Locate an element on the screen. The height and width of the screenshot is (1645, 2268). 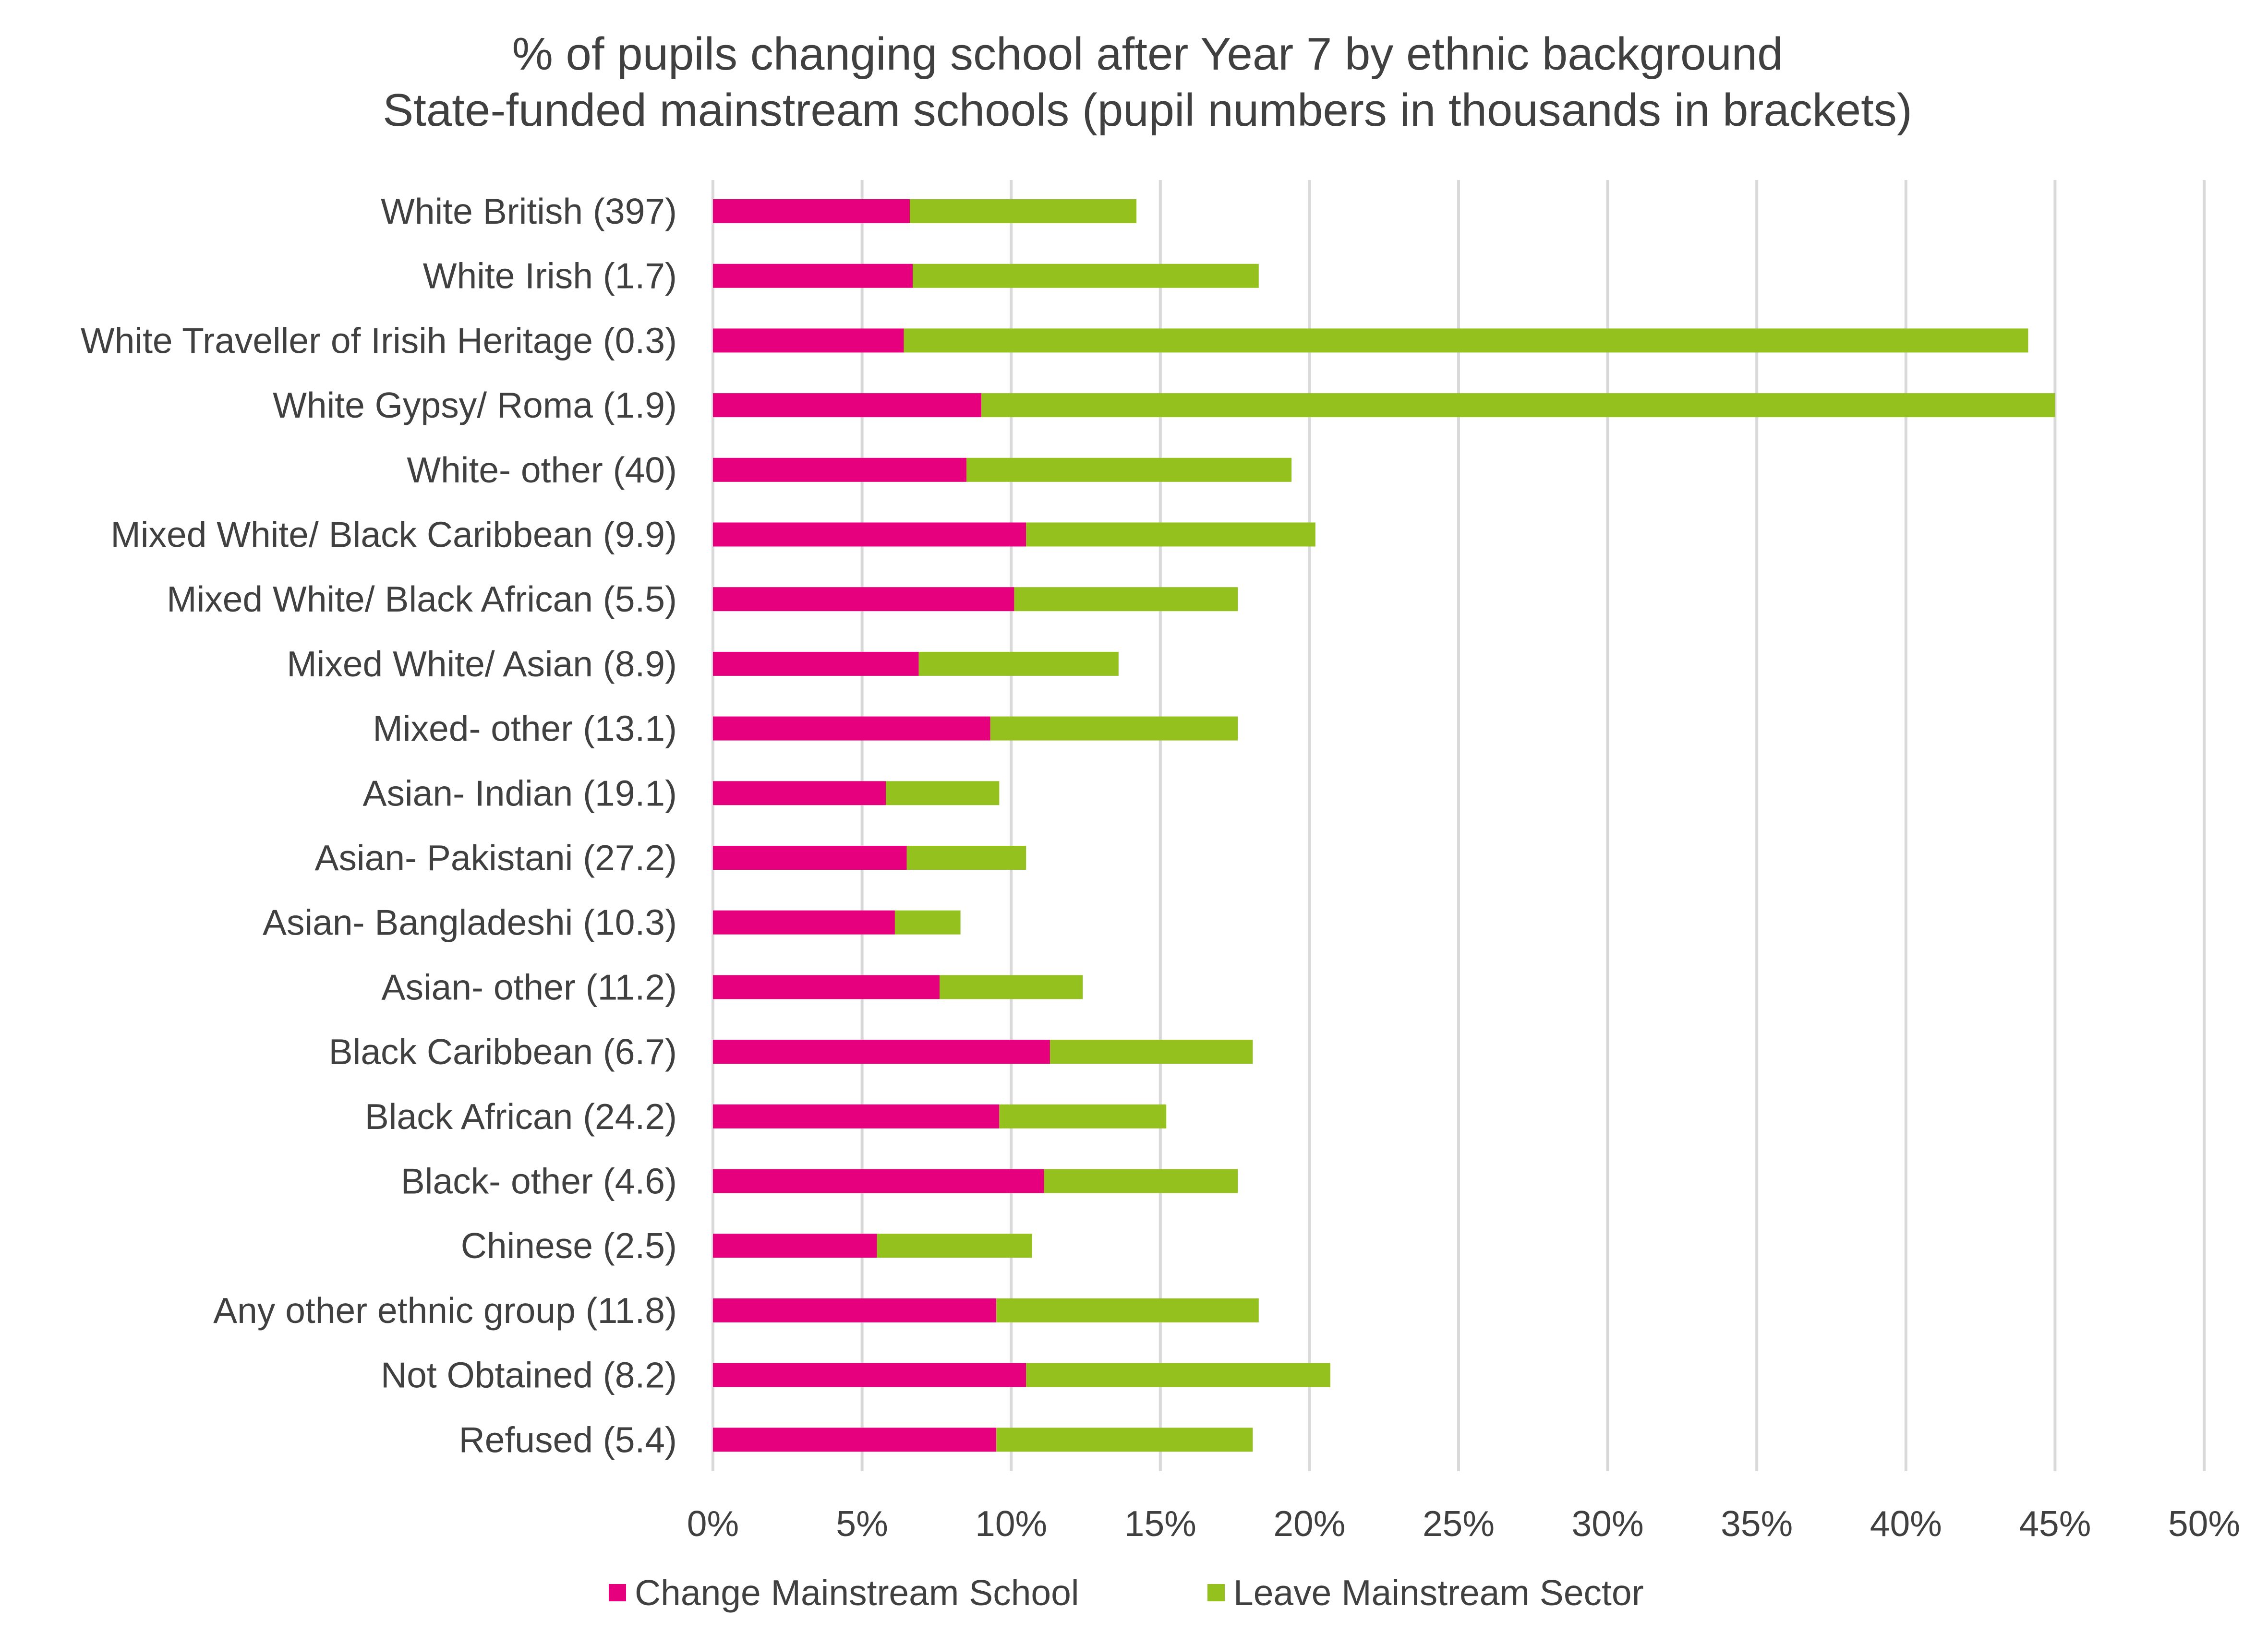
x-tick-labels: 0% 5% 10% 15% 20% 25% 30% 35% 40% 45% 50% is located at coordinates (1463, 1523).